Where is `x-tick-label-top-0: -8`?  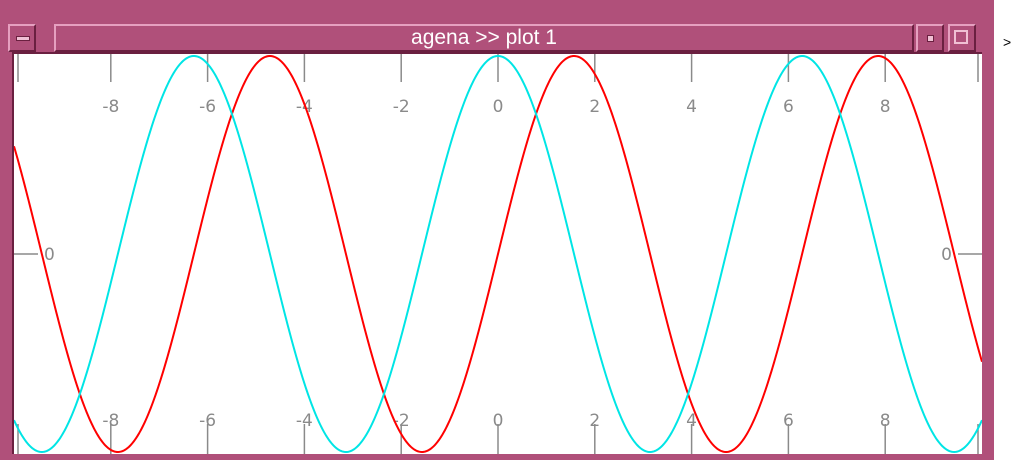 x-tick-label-top-0: -8 is located at coordinates (110, 107).